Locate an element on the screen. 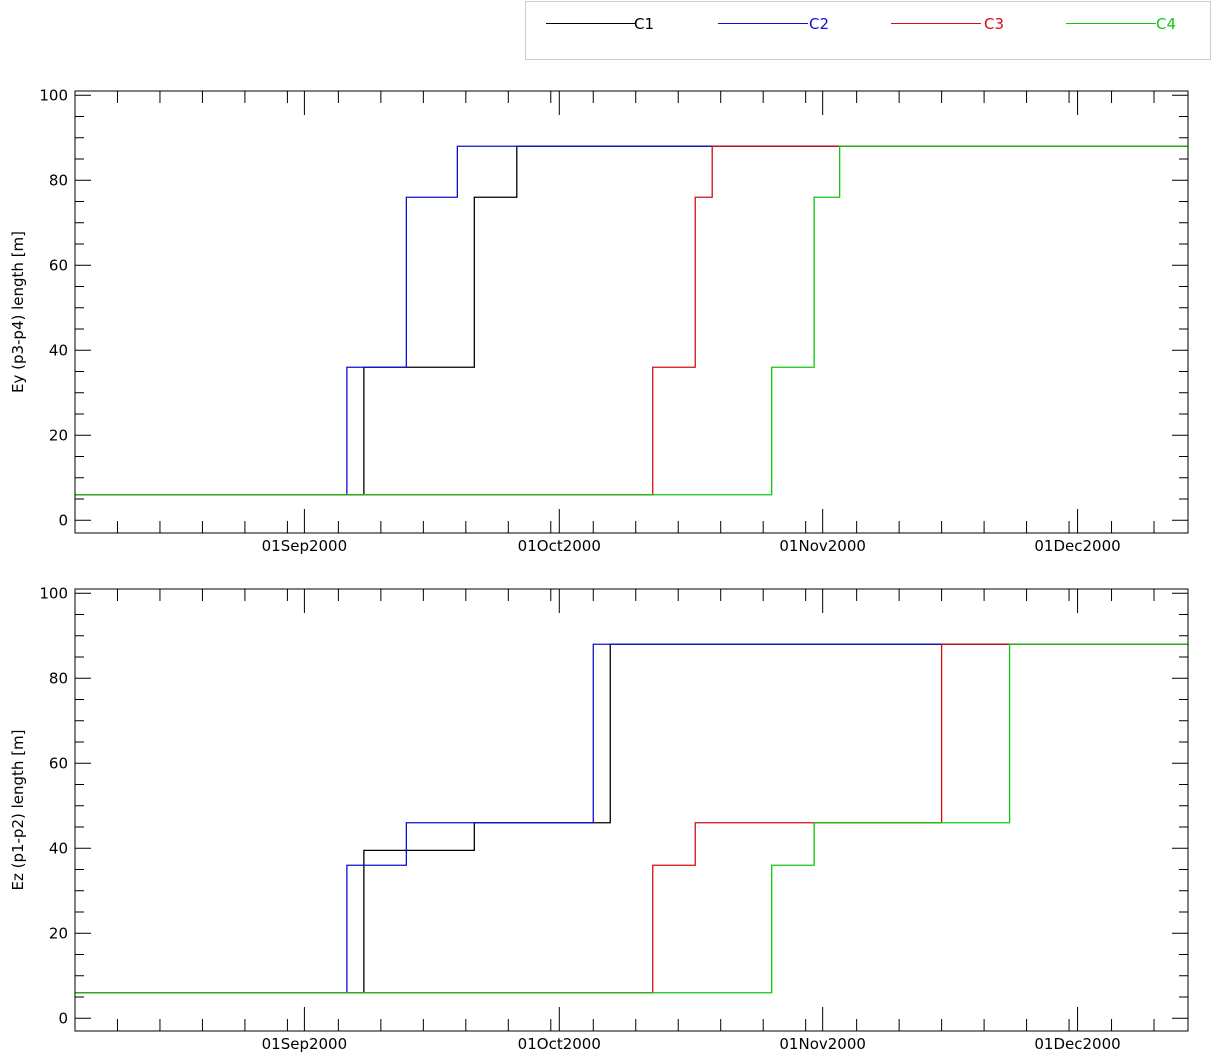  legend-label: C2 is located at coordinates (819, 24).